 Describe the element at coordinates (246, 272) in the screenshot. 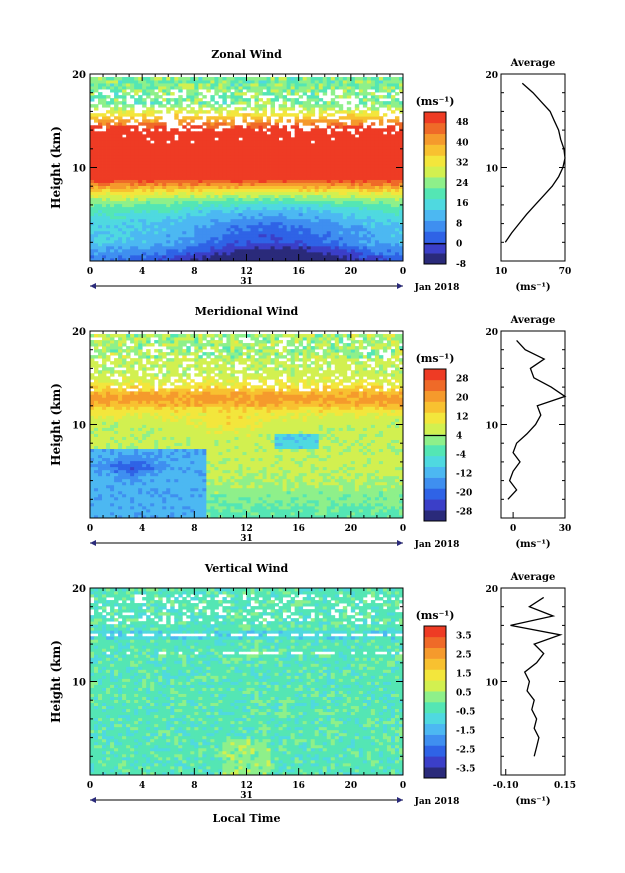

I see `x-tick-label: 12` at that location.